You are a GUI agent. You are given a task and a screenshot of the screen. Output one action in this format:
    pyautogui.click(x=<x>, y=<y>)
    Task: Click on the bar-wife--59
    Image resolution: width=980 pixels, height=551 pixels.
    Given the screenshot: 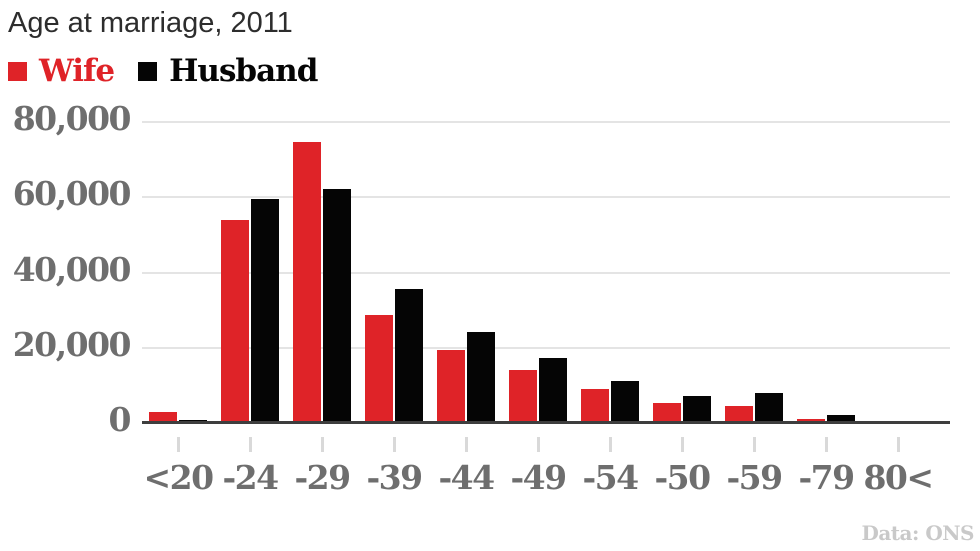 What is the action you would take?
    pyautogui.click(x=739, y=414)
    